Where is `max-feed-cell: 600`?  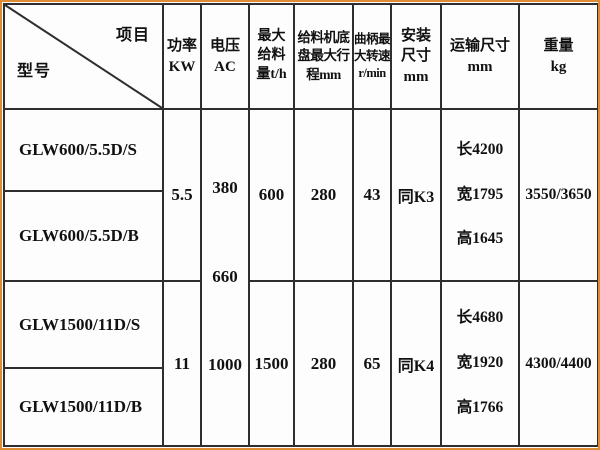
max-feed-cell: 600 is located at coordinates (271, 195).